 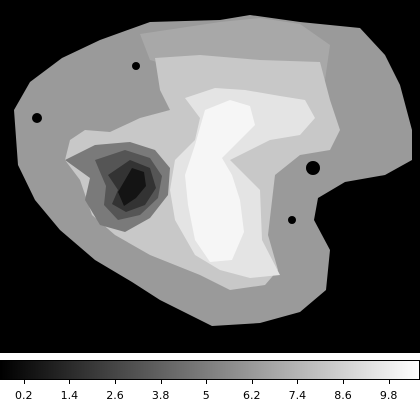 What do you see at coordinates (252, 395) in the screenshot?
I see `colorbar-tick-label: 6.2` at bounding box center [252, 395].